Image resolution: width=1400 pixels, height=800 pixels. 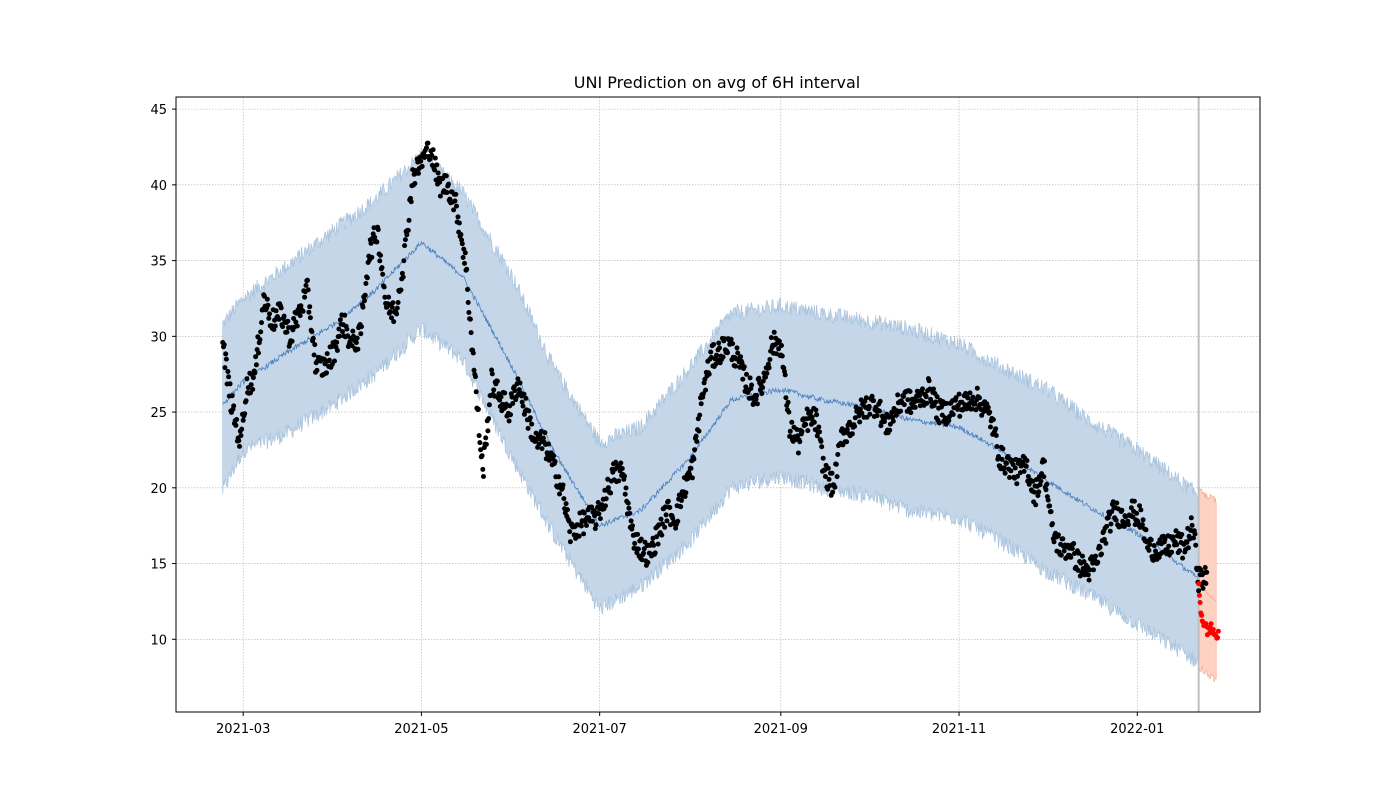 I want to click on y-tick-label: 15, so click(x=158, y=565).